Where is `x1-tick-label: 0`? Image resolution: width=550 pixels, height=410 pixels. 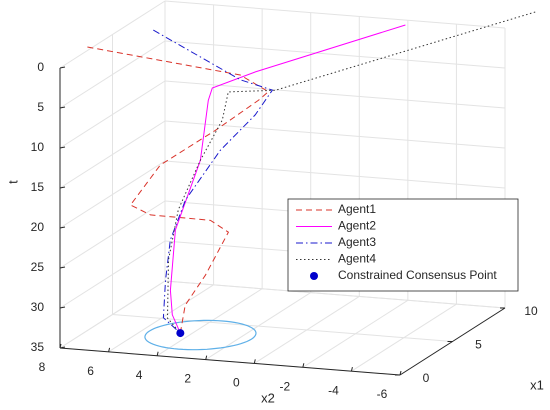 x1-tick-label: 0 is located at coordinates (426, 378).